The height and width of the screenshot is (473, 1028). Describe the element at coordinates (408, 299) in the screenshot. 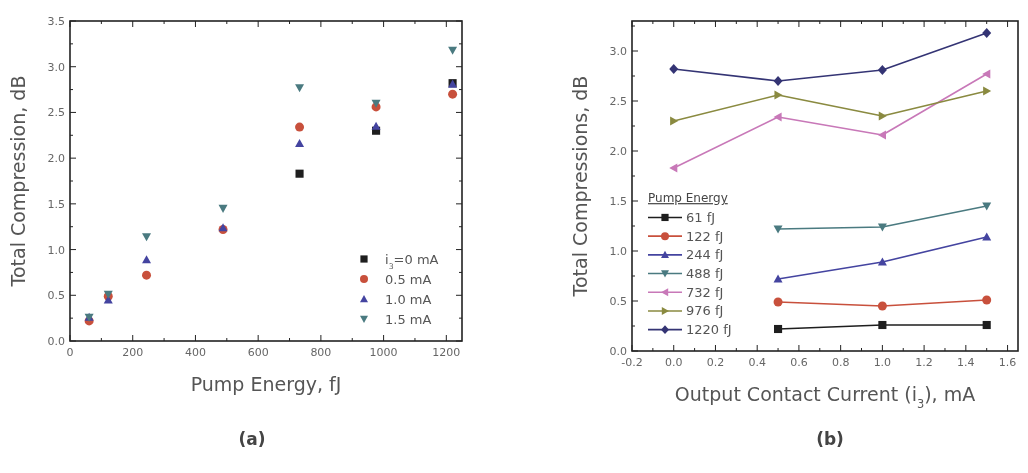

I see `legend-label: 1.0 mA` at that location.